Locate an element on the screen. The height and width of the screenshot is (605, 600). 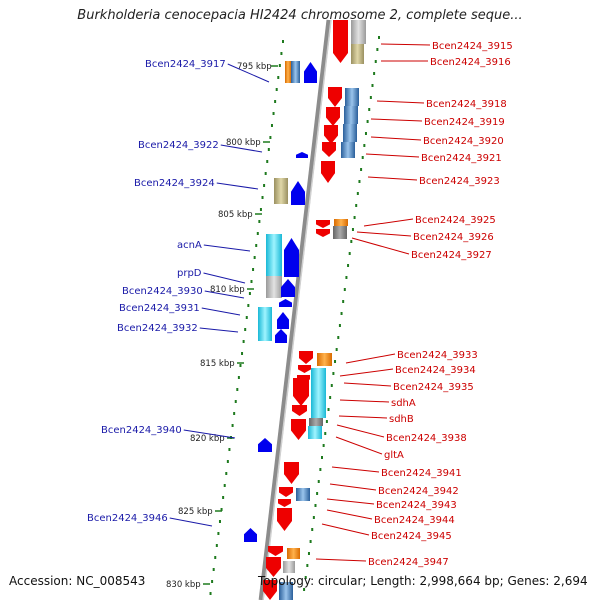
left-gene-label: Bcen2424_3922 is located at coordinates (178, 145).